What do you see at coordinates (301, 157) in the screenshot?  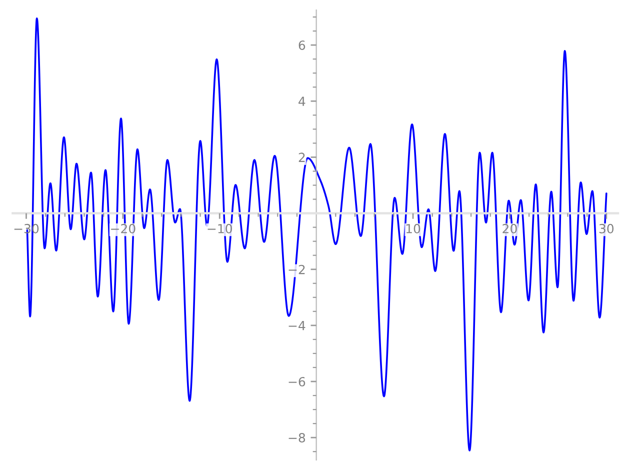 I see `y-tick-label: 2` at bounding box center [301, 157].